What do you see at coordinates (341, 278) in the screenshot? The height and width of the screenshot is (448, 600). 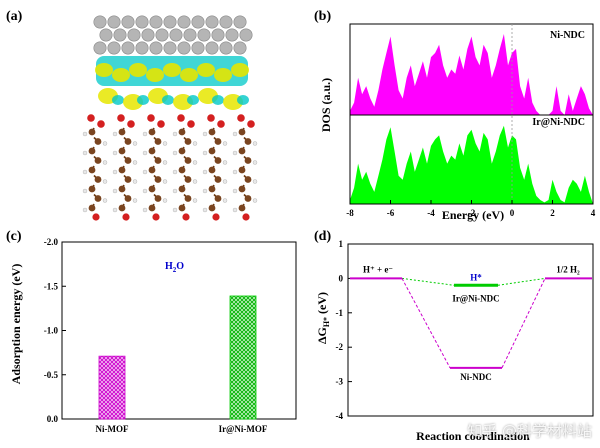 I see `free-energy-ytick-label: 0` at bounding box center [341, 278].